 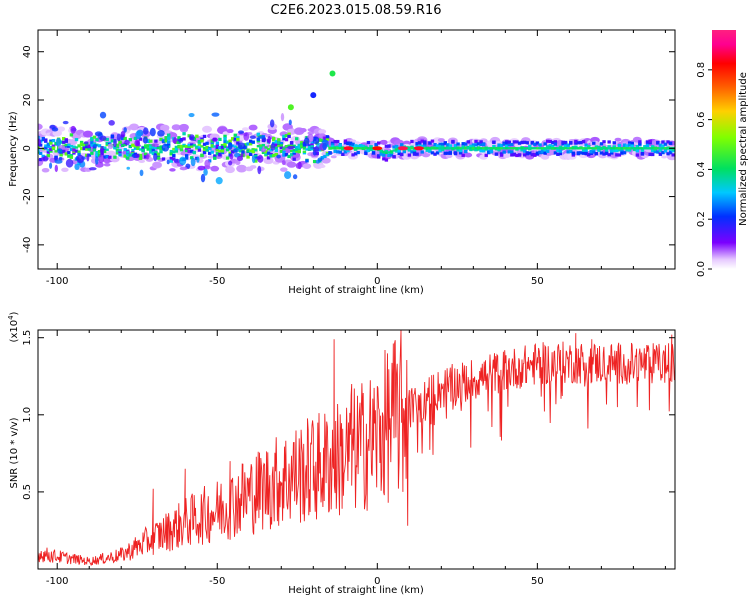 I want to click on spectrogram-ytick-label: 0, so click(x=27, y=148).